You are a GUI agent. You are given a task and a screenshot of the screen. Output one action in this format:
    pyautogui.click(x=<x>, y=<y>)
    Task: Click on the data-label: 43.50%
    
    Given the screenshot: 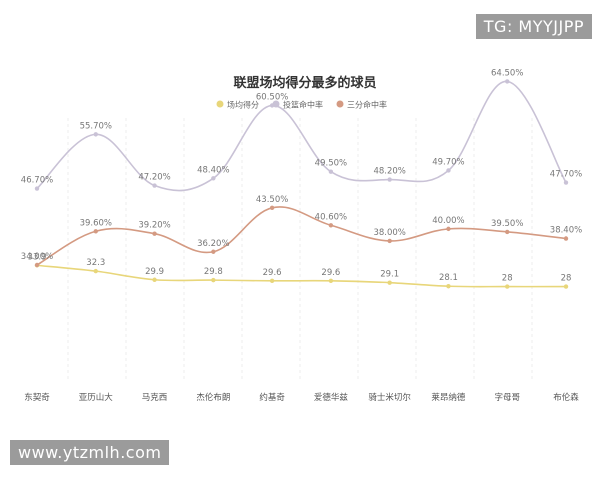 What is the action you would take?
    pyautogui.click(x=272, y=200)
    